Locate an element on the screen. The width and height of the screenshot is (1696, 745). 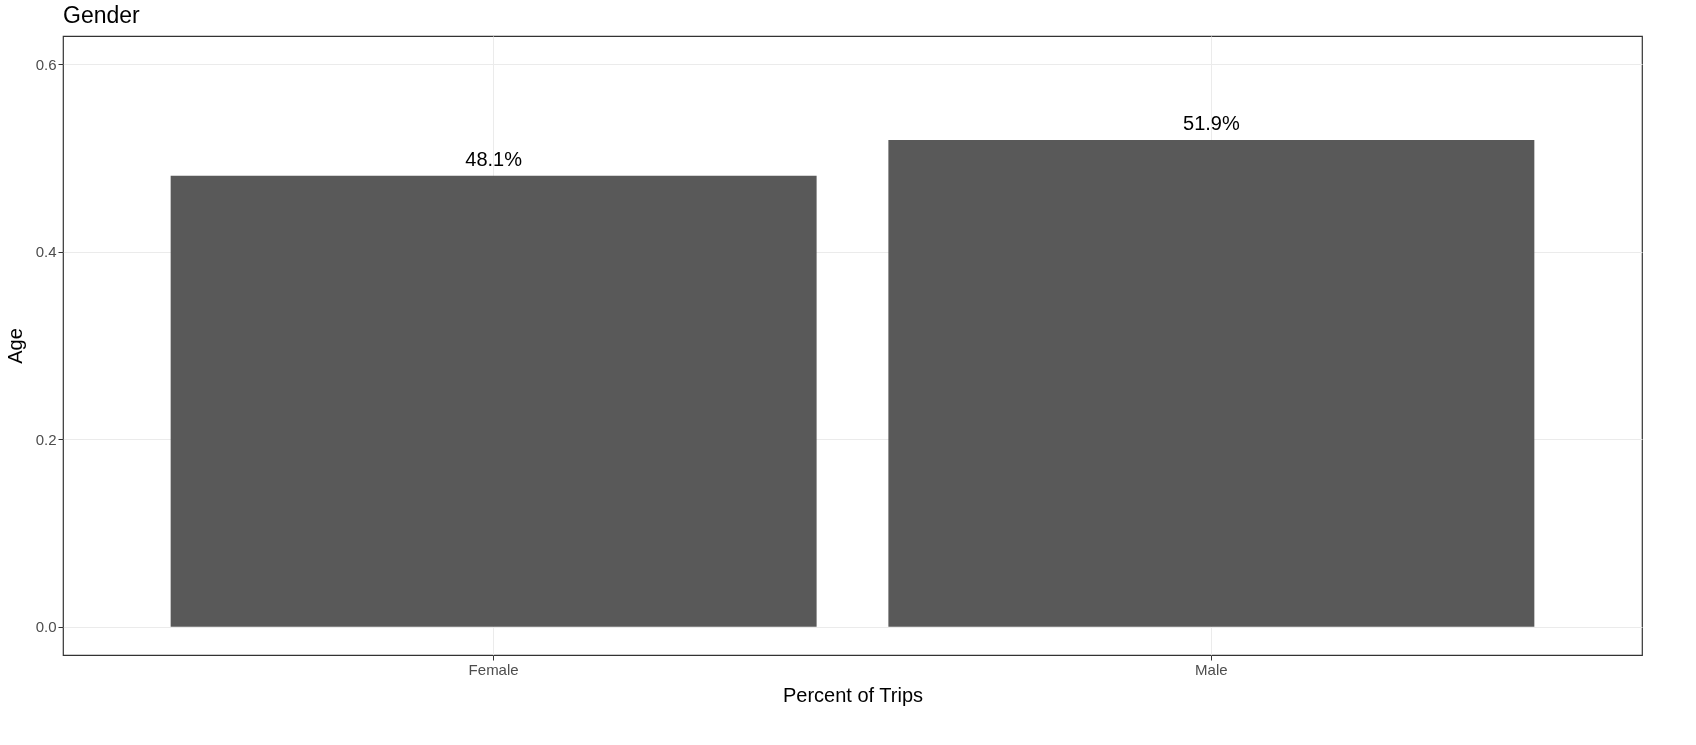
chart-title: Gender is located at coordinates (102, 15).